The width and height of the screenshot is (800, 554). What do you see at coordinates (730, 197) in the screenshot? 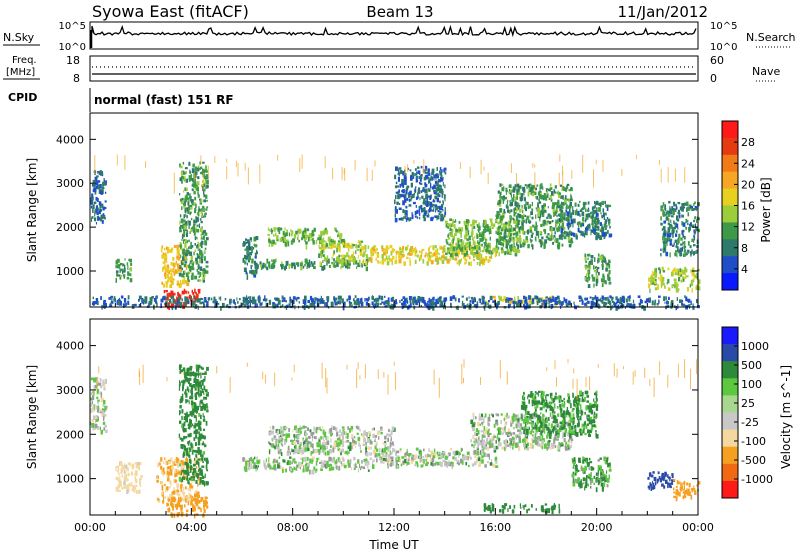
I see `power-colorbar-bin` at bounding box center [730, 197].